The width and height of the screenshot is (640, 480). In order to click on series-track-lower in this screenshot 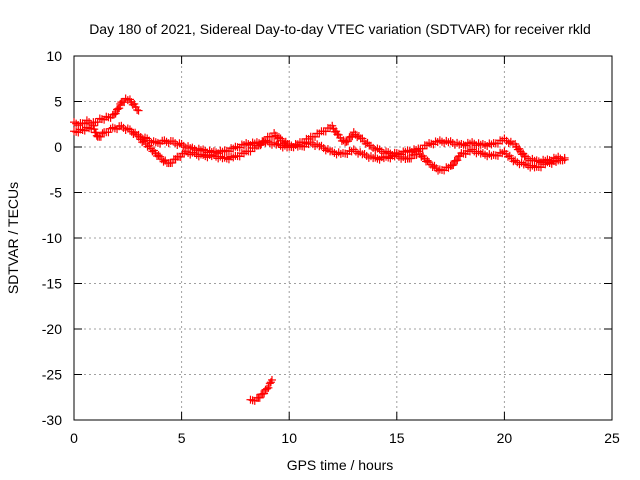, I will do `click(319, 144)`.